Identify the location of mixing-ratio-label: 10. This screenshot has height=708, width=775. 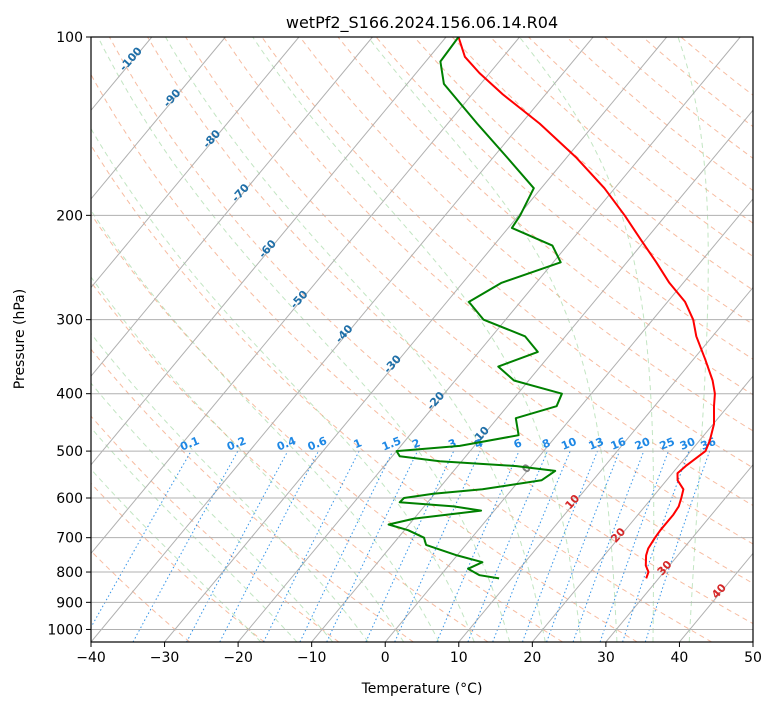
(568, 444).